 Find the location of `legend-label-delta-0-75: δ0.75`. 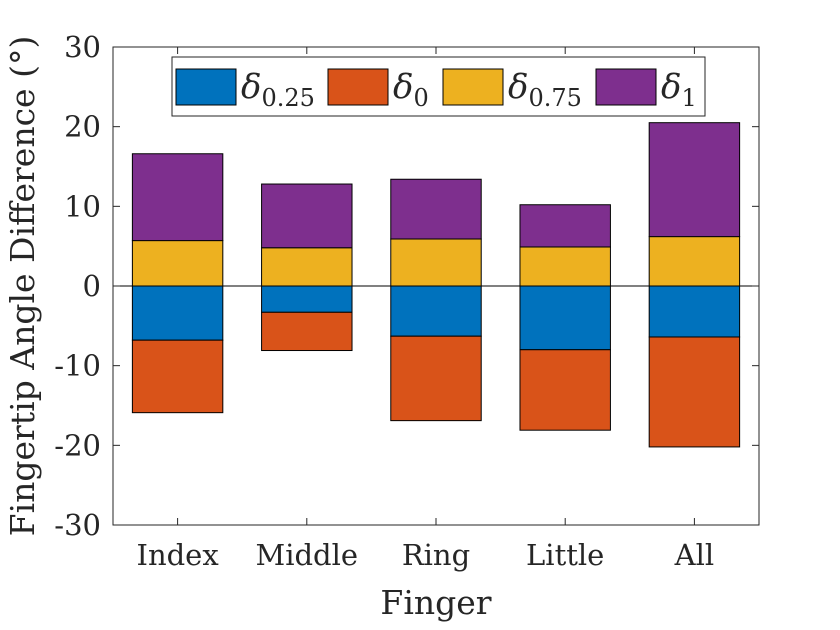

legend-label-delta-0-75: δ0.75 is located at coordinates (545, 89).